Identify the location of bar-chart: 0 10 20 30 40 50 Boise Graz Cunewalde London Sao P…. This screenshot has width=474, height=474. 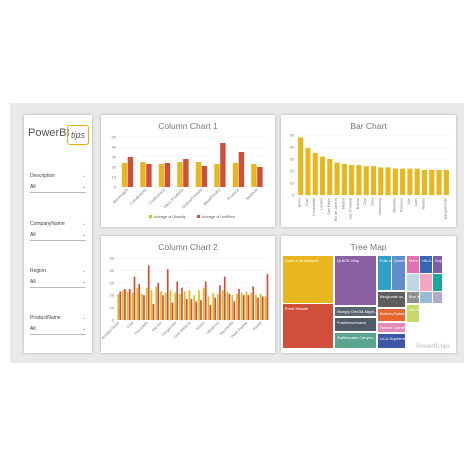
(368, 171).